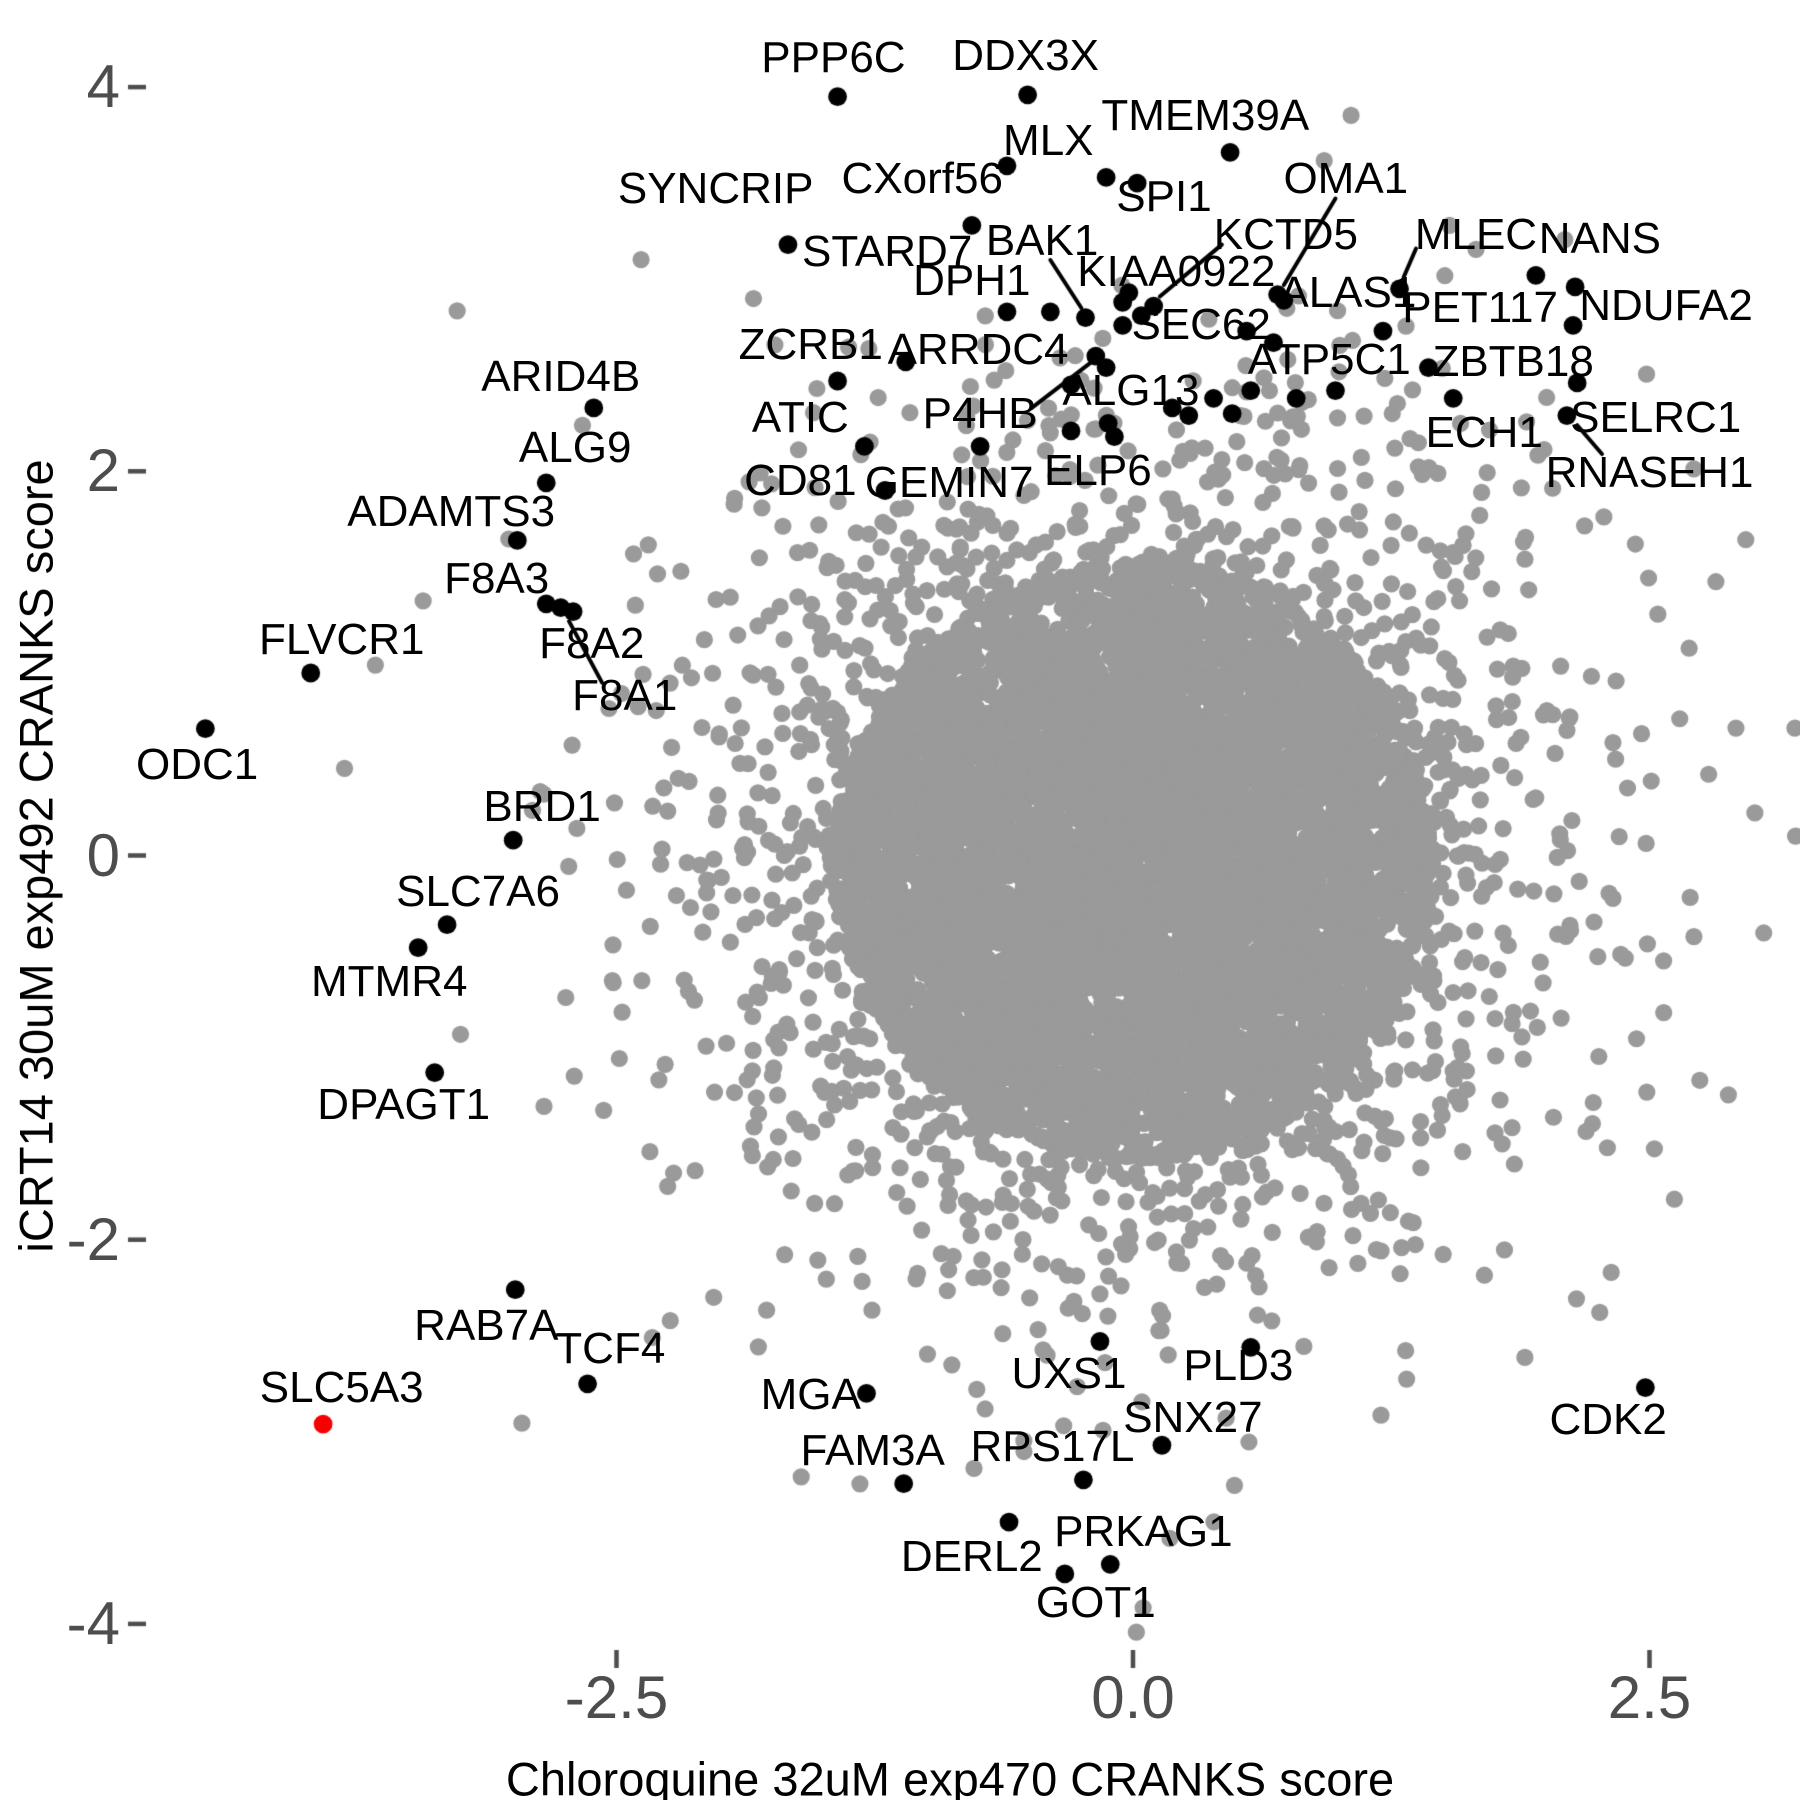 The height and width of the screenshot is (1800, 1800). What do you see at coordinates (833, 58) in the screenshot?
I see `gene-label-PPP6C: PPP6C` at bounding box center [833, 58].